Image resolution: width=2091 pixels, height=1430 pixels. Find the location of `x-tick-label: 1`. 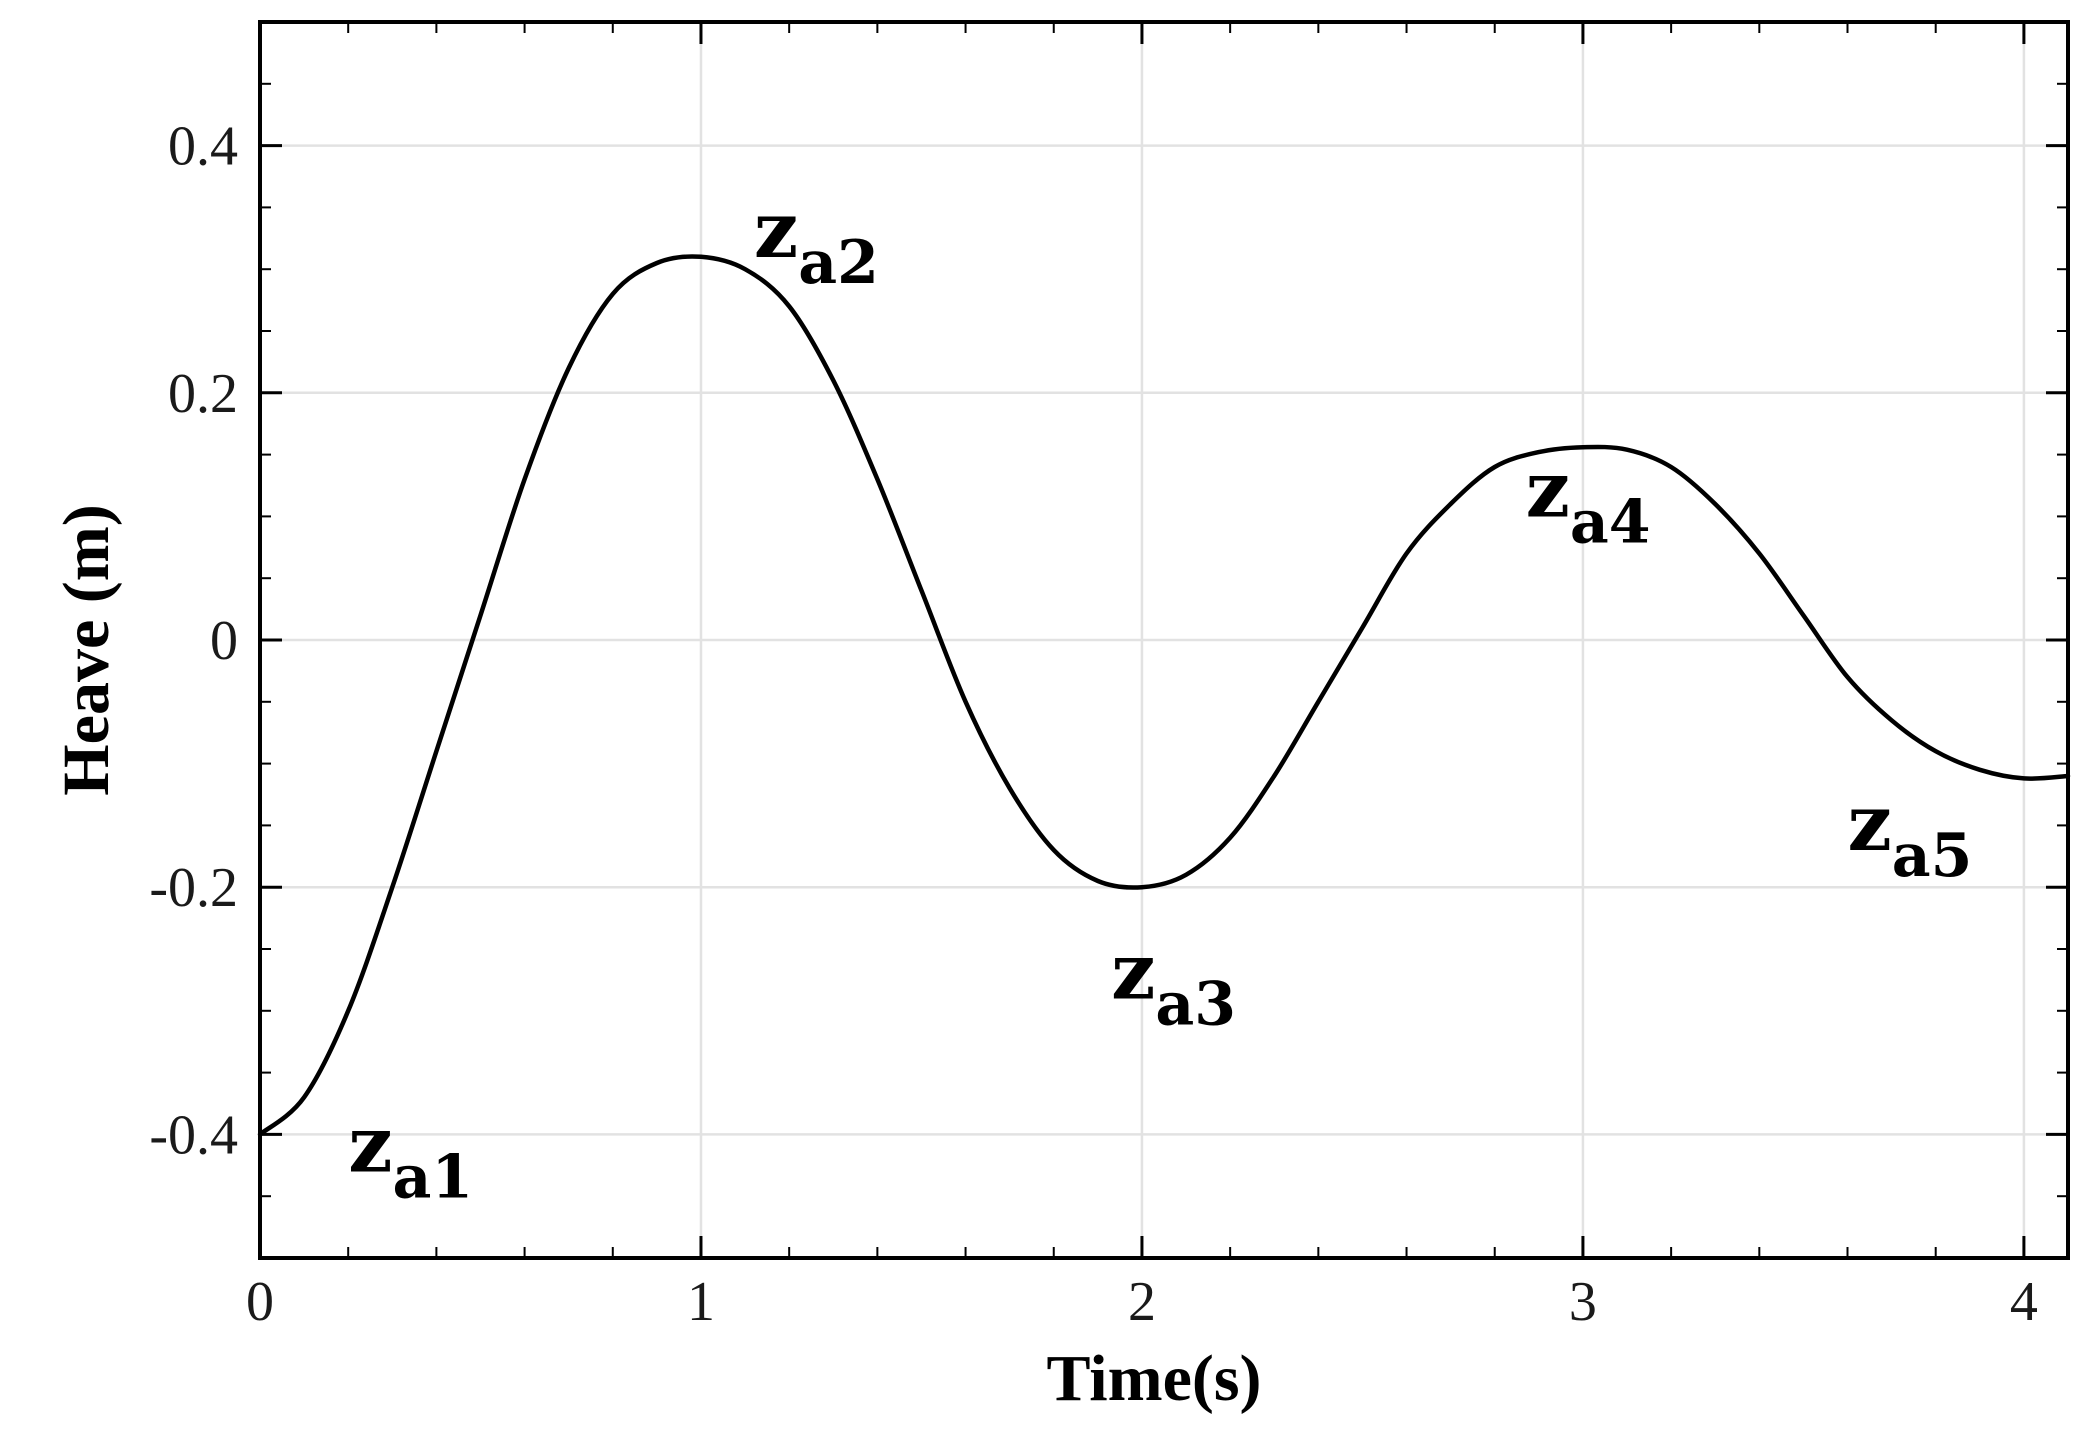

x-tick-label: 1 is located at coordinates (701, 1302).